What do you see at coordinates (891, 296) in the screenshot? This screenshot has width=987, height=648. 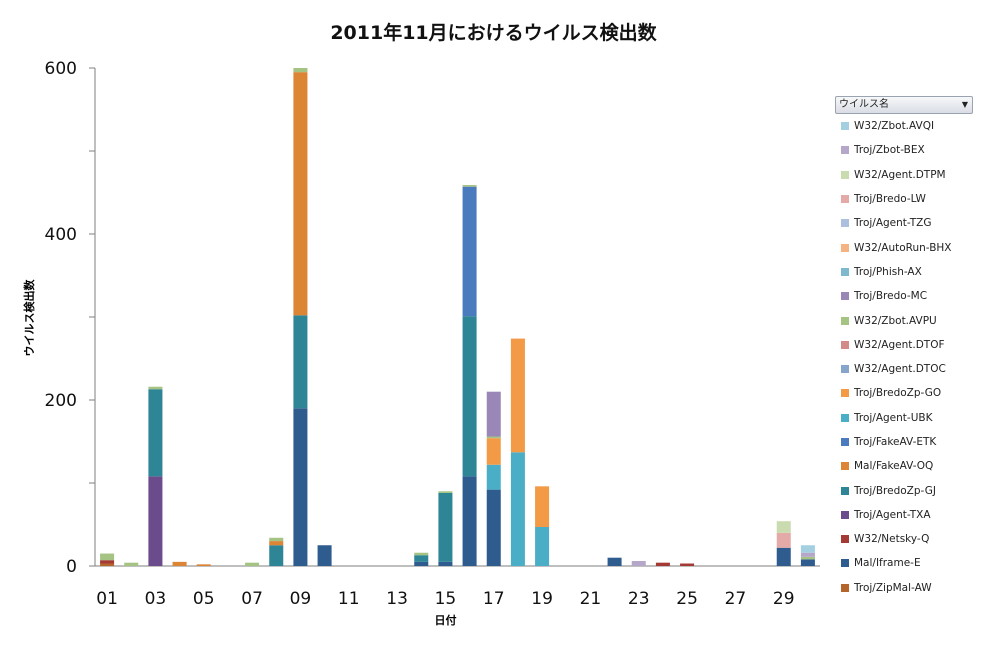 I see `legend-label: Troj/Bredo-MC` at bounding box center [891, 296].